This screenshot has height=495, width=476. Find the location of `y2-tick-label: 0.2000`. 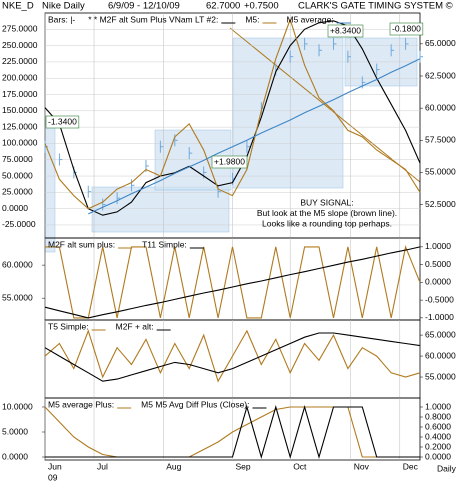

y2-tick-label: 0.2000 is located at coordinates (438, 446).